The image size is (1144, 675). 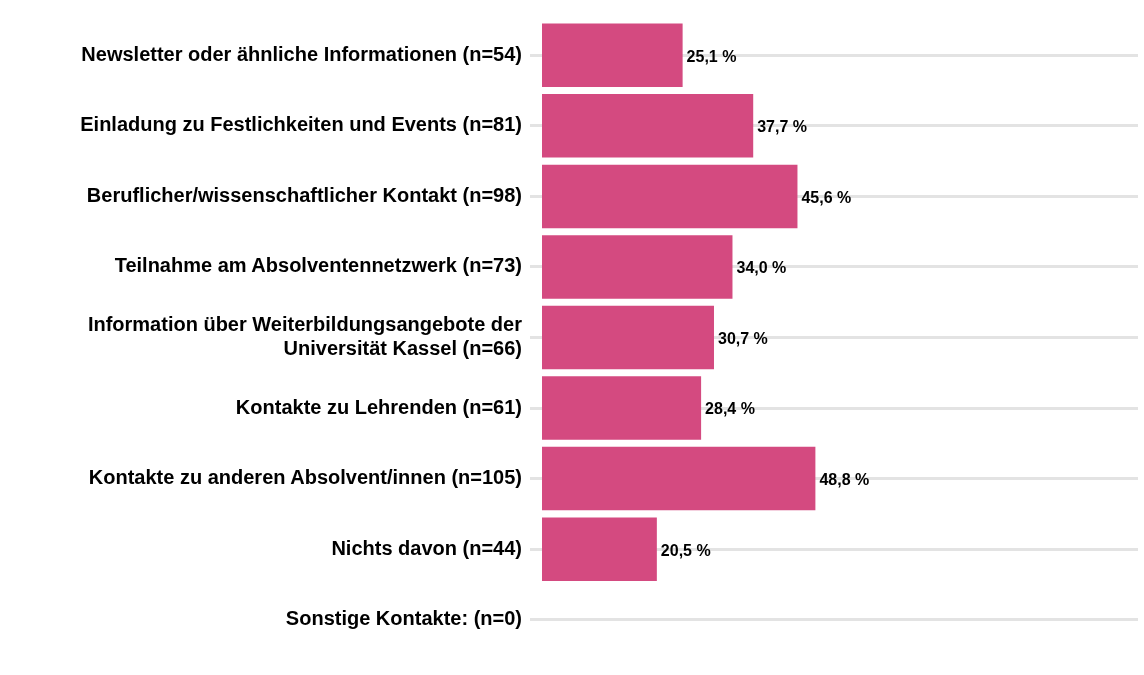 I want to click on y-tick-label: Newsletter oder ähnliche Informationen (n=54), so click(x=301, y=53).